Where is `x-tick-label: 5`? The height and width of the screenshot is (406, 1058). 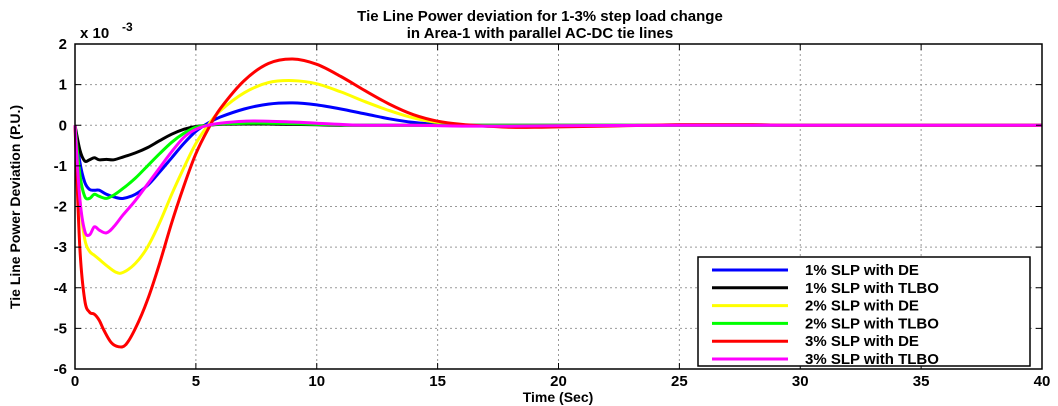
x-tick-label: 5 is located at coordinates (196, 381).